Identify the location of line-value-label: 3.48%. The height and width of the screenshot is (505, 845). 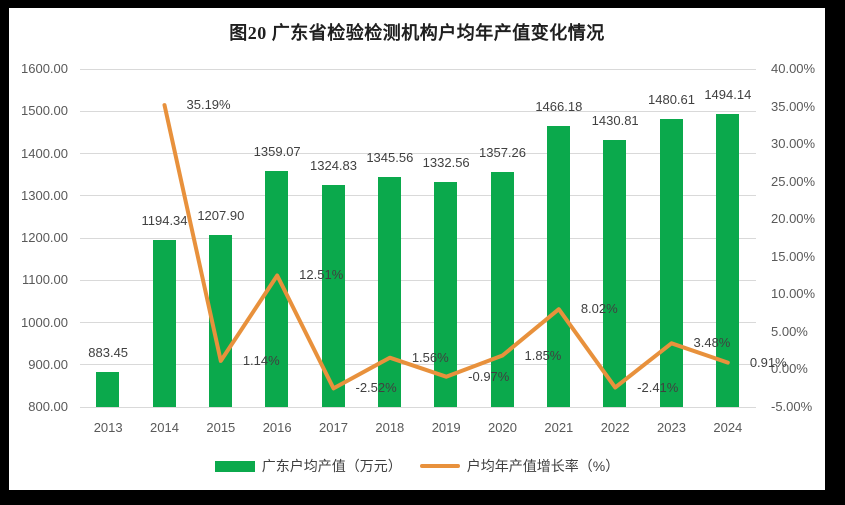
(712, 343).